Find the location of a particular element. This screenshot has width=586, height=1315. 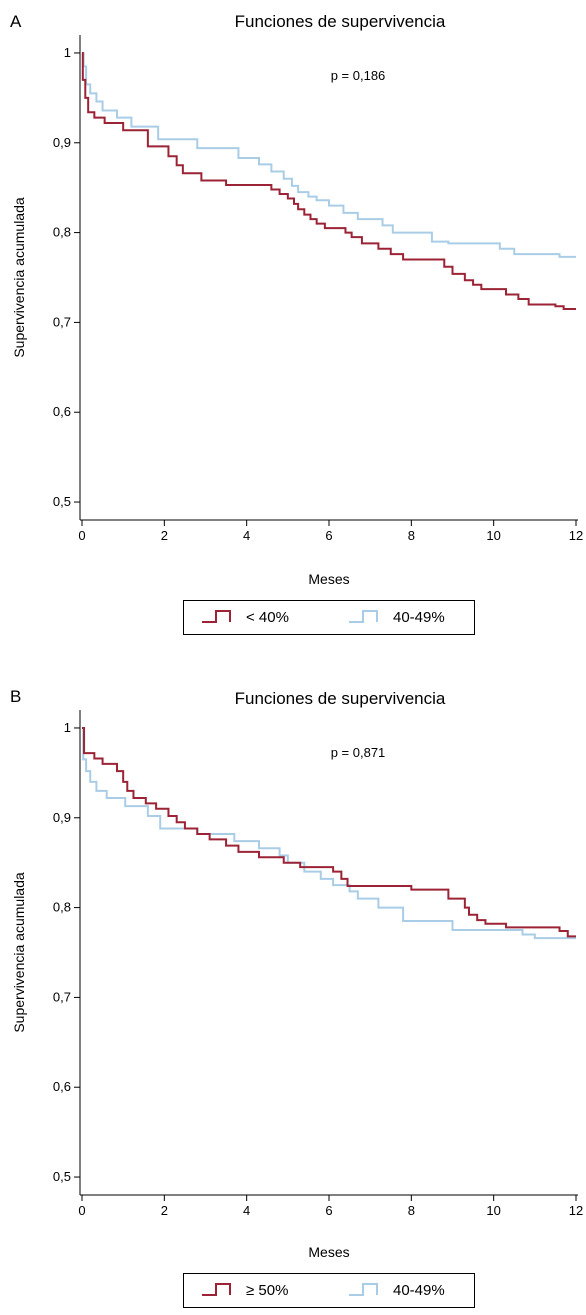

legend-label: ≥ 50% is located at coordinates (267, 1290).